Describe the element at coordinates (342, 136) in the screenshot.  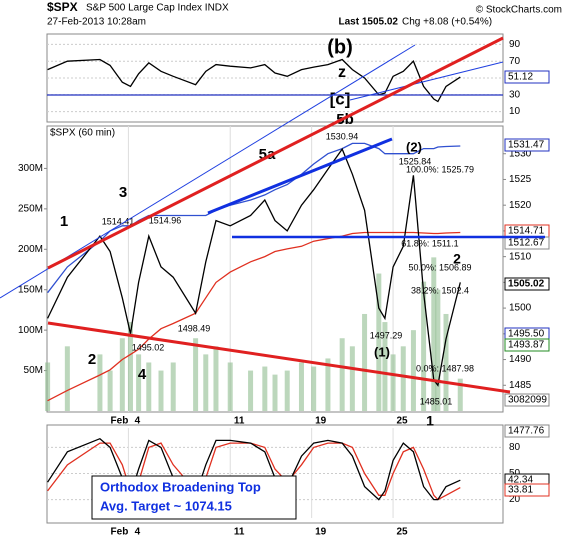
I see `annotation: 1530.94` at that location.